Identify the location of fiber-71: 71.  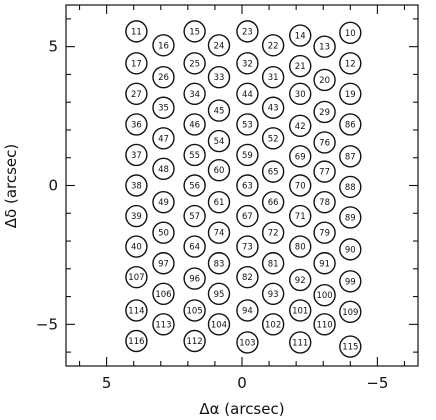
(300, 216).